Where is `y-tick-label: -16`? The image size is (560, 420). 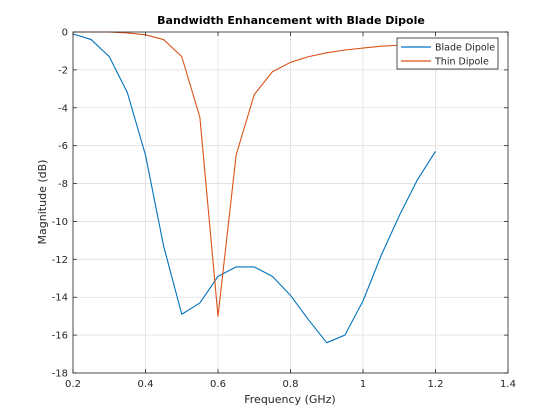
y-tick-label: -16 is located at coordinates (60, 336).